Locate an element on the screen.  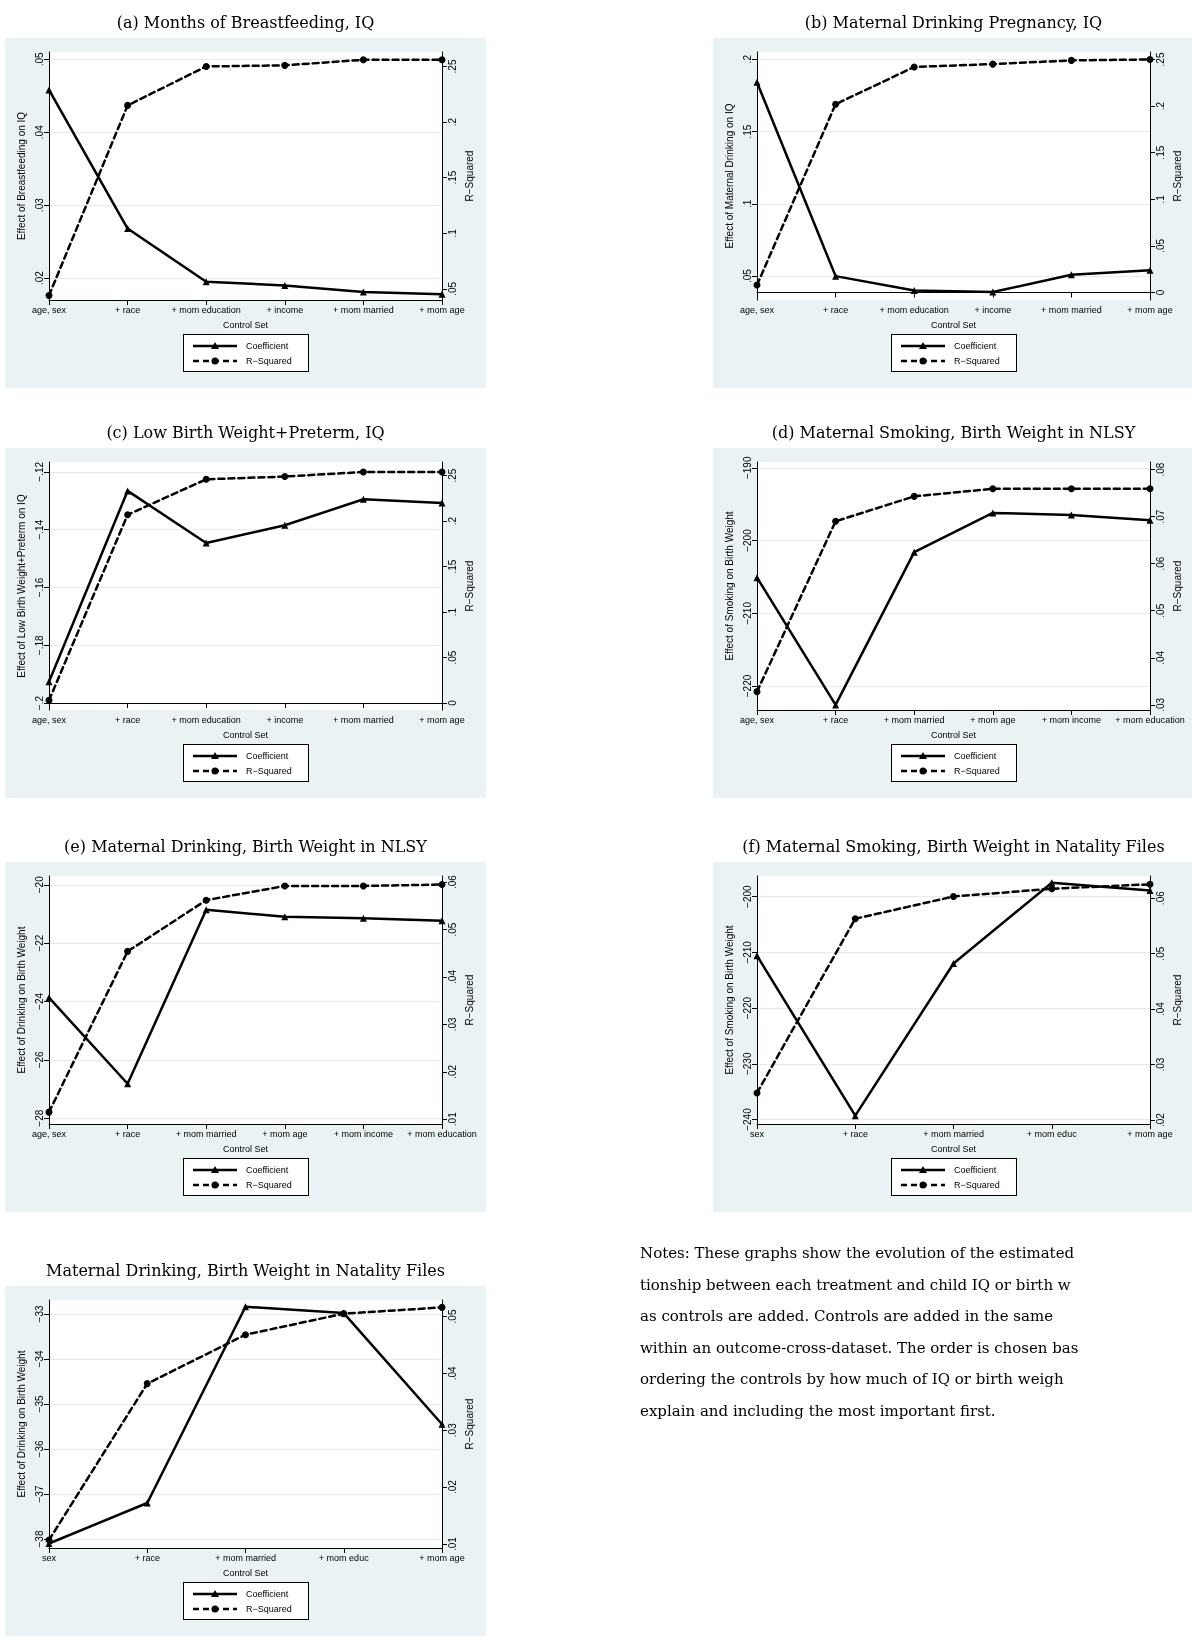
y-axis-title: Effect of Breastfeeding on IQ is located at coordinates (21, 176).